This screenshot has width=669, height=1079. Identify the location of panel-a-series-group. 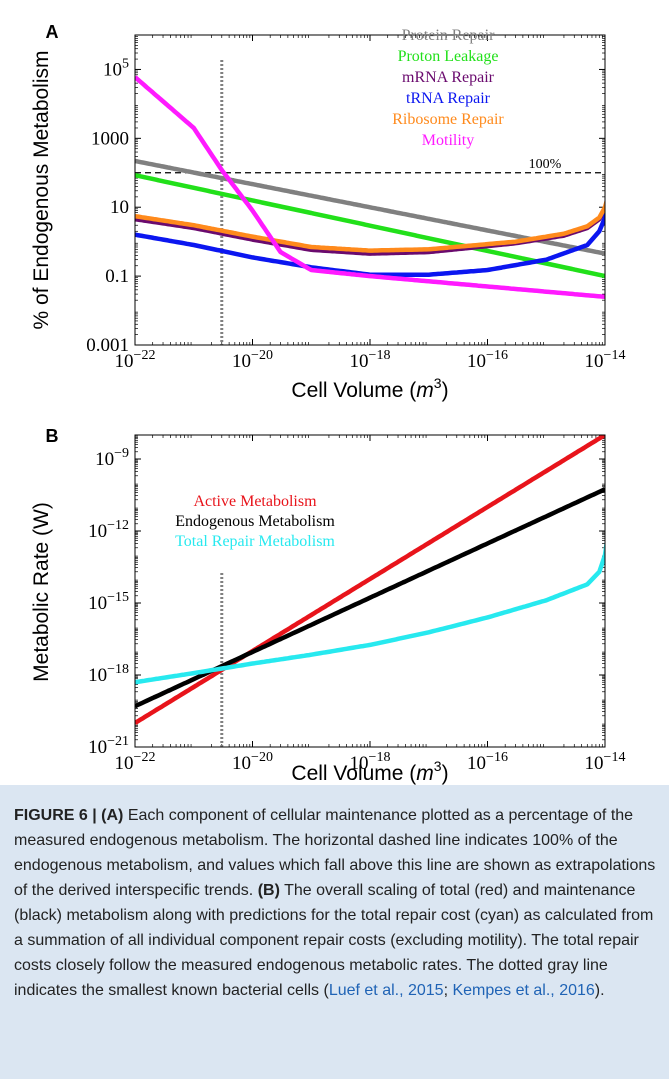
(370, 187).